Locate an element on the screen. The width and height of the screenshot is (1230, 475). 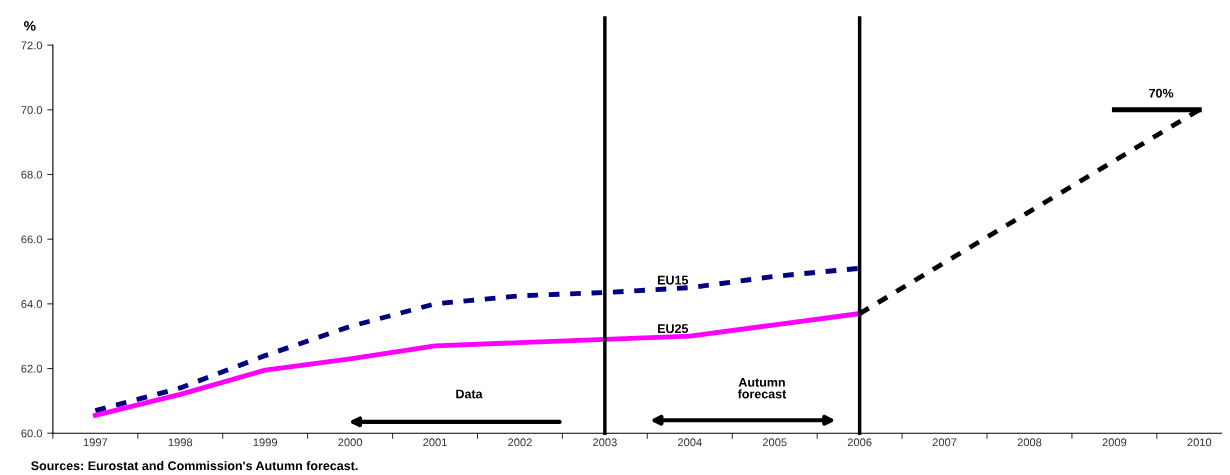
y-axis-title: % is located at coordinates (30, 25).